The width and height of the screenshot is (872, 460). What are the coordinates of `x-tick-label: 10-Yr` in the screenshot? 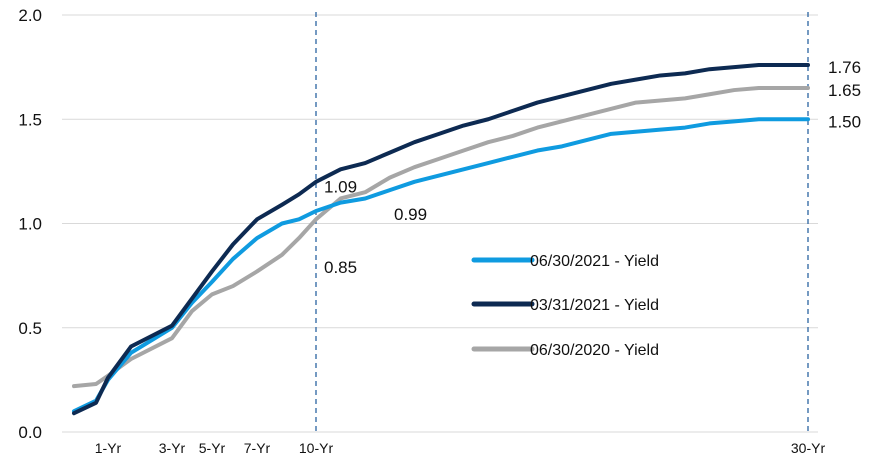 It's located at (316, 448).